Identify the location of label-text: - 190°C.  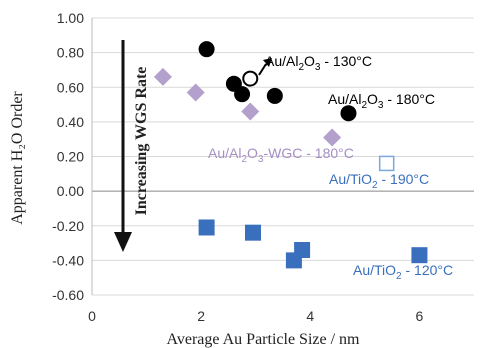
(404, 179).